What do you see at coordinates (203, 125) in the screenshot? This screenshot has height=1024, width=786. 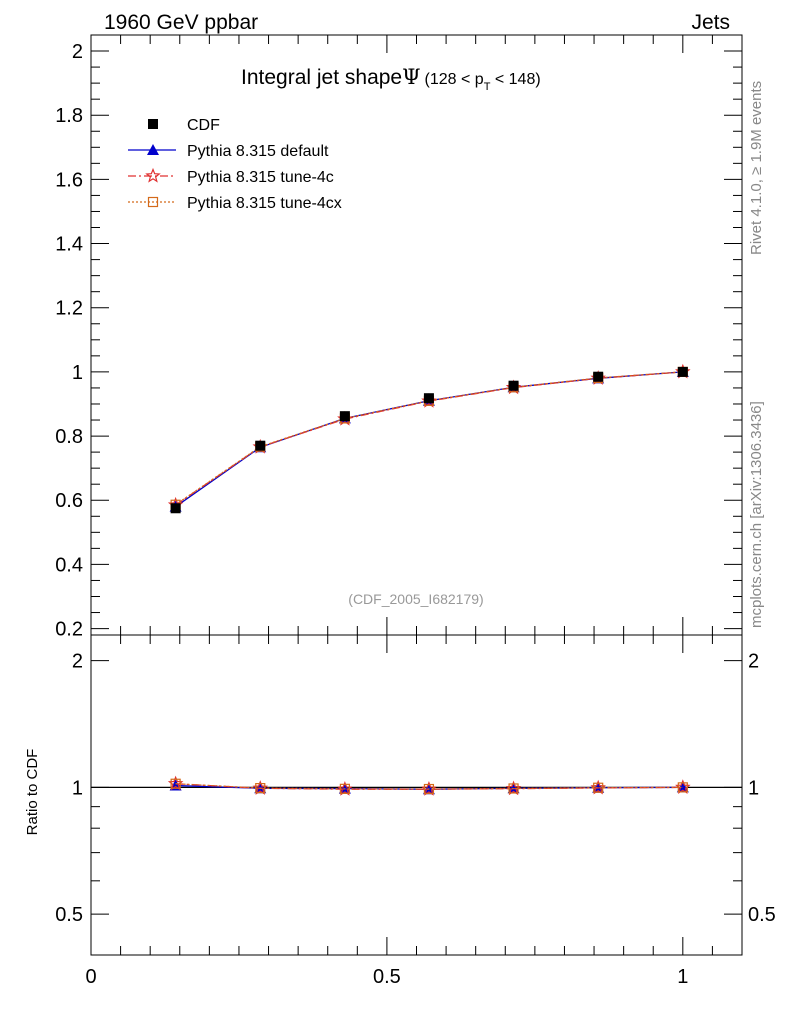 I see `legend-label: CDF` at bounding box center [203, 125].